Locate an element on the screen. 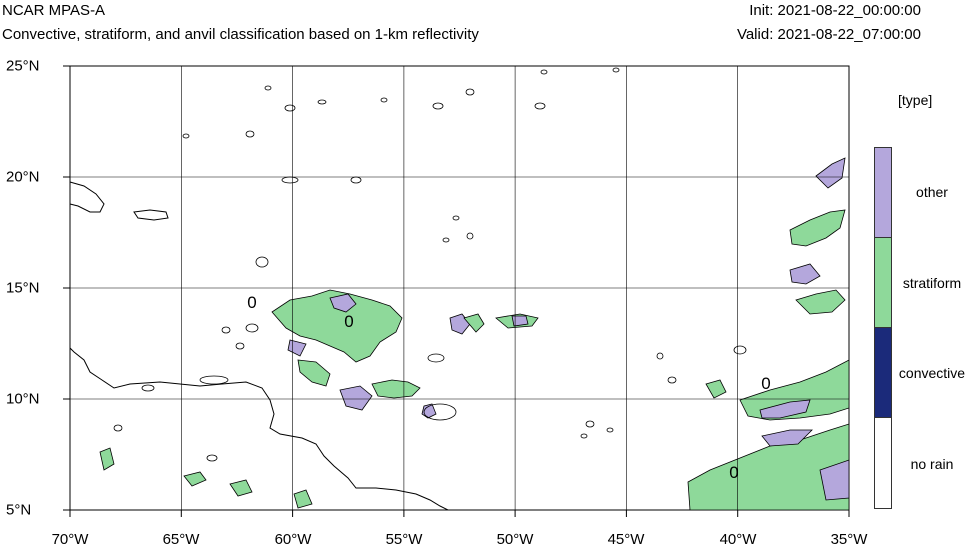  lon-label: 35°W is located at coordinates (849, 539).